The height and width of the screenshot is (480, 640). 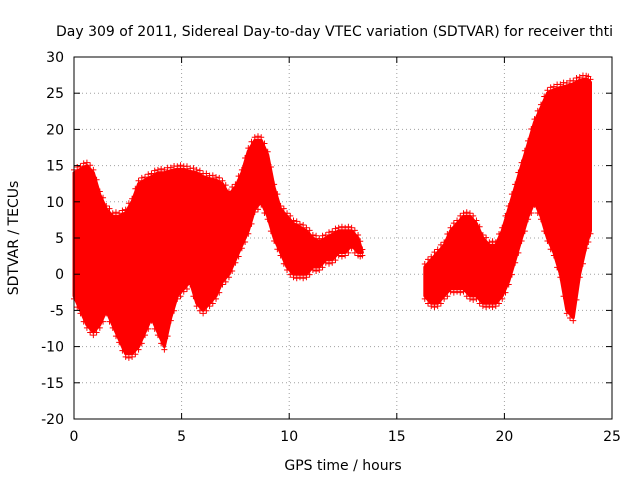 What do you see at coordinates (612, 437) in the screenshot?
I see `x-tick-label: 25` at bounding box center [612, 437].